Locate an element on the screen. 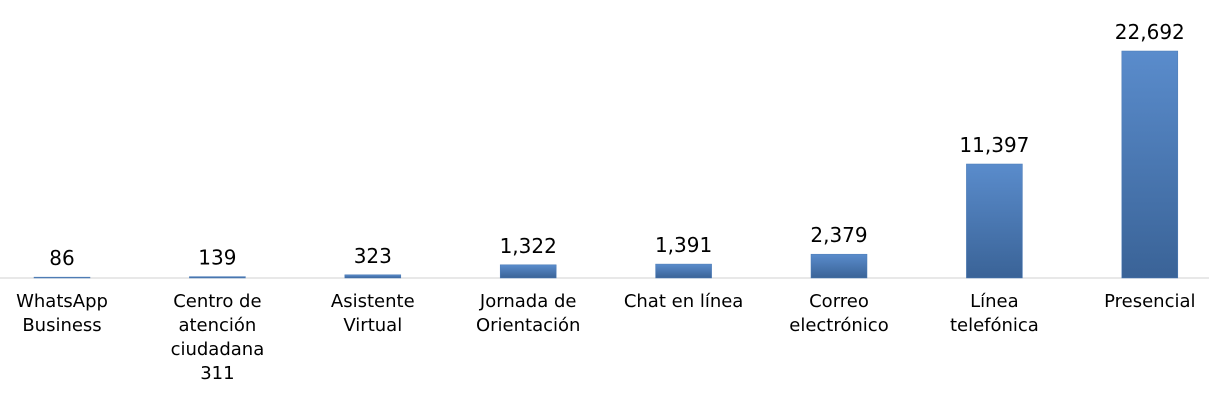 Image resolution: width=1209 pixels, height=415 pixels. x-tick-label: Asistente Virtual is located at coordinates (372, 313).